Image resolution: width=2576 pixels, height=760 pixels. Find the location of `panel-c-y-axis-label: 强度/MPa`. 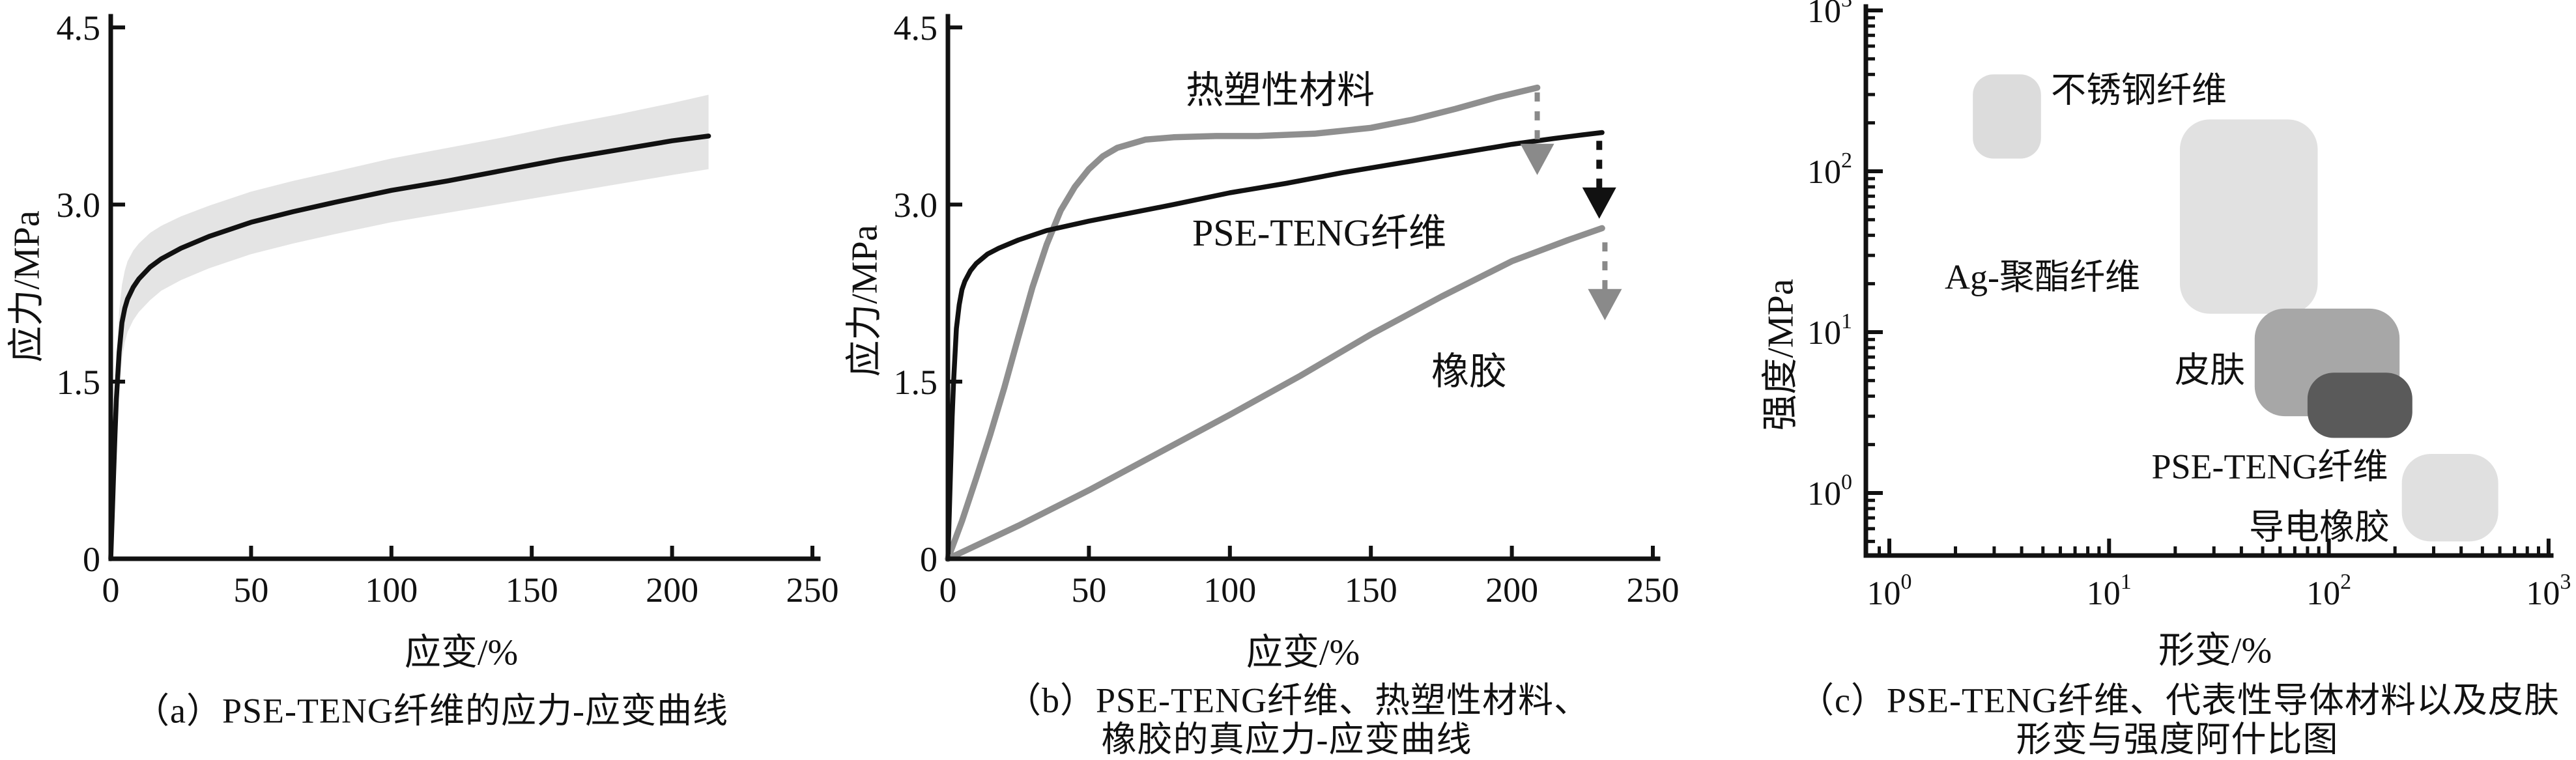

panel-c-y-axis-label: 强度/MPa is located at coordinates (1780, 355).